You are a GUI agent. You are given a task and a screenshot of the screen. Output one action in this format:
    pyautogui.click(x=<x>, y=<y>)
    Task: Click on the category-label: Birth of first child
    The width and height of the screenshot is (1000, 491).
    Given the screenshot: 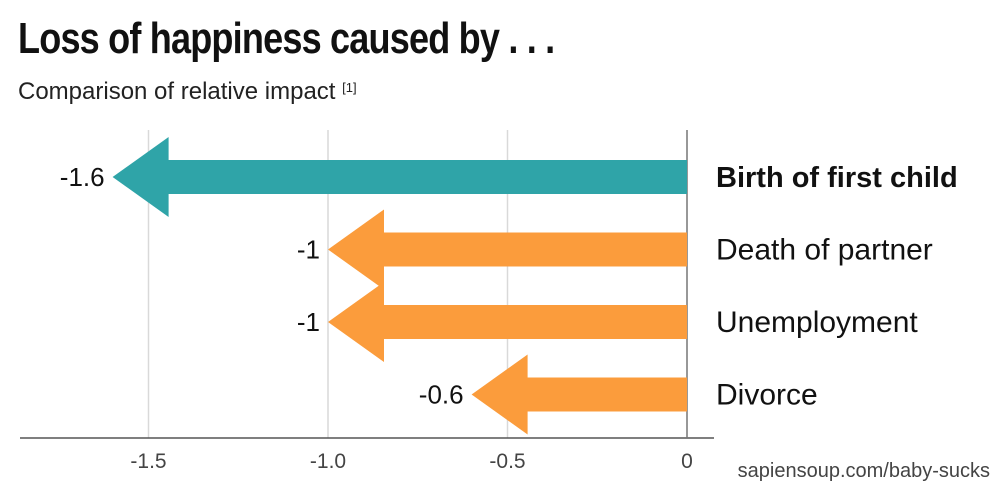 What is the action you would take?
    pyautogui.click(x=837, y=178)
    